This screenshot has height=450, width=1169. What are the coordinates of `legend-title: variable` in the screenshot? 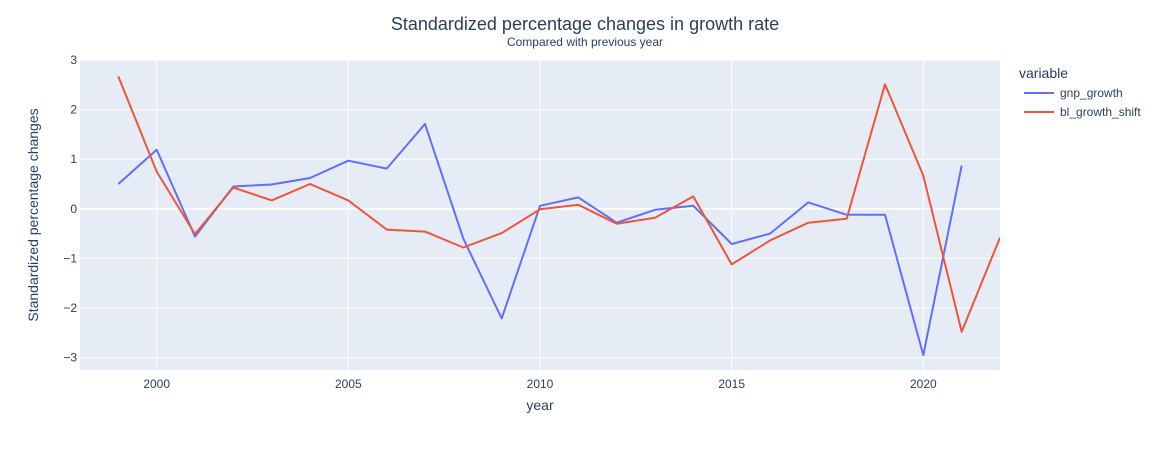 It's located at (1043, 73).